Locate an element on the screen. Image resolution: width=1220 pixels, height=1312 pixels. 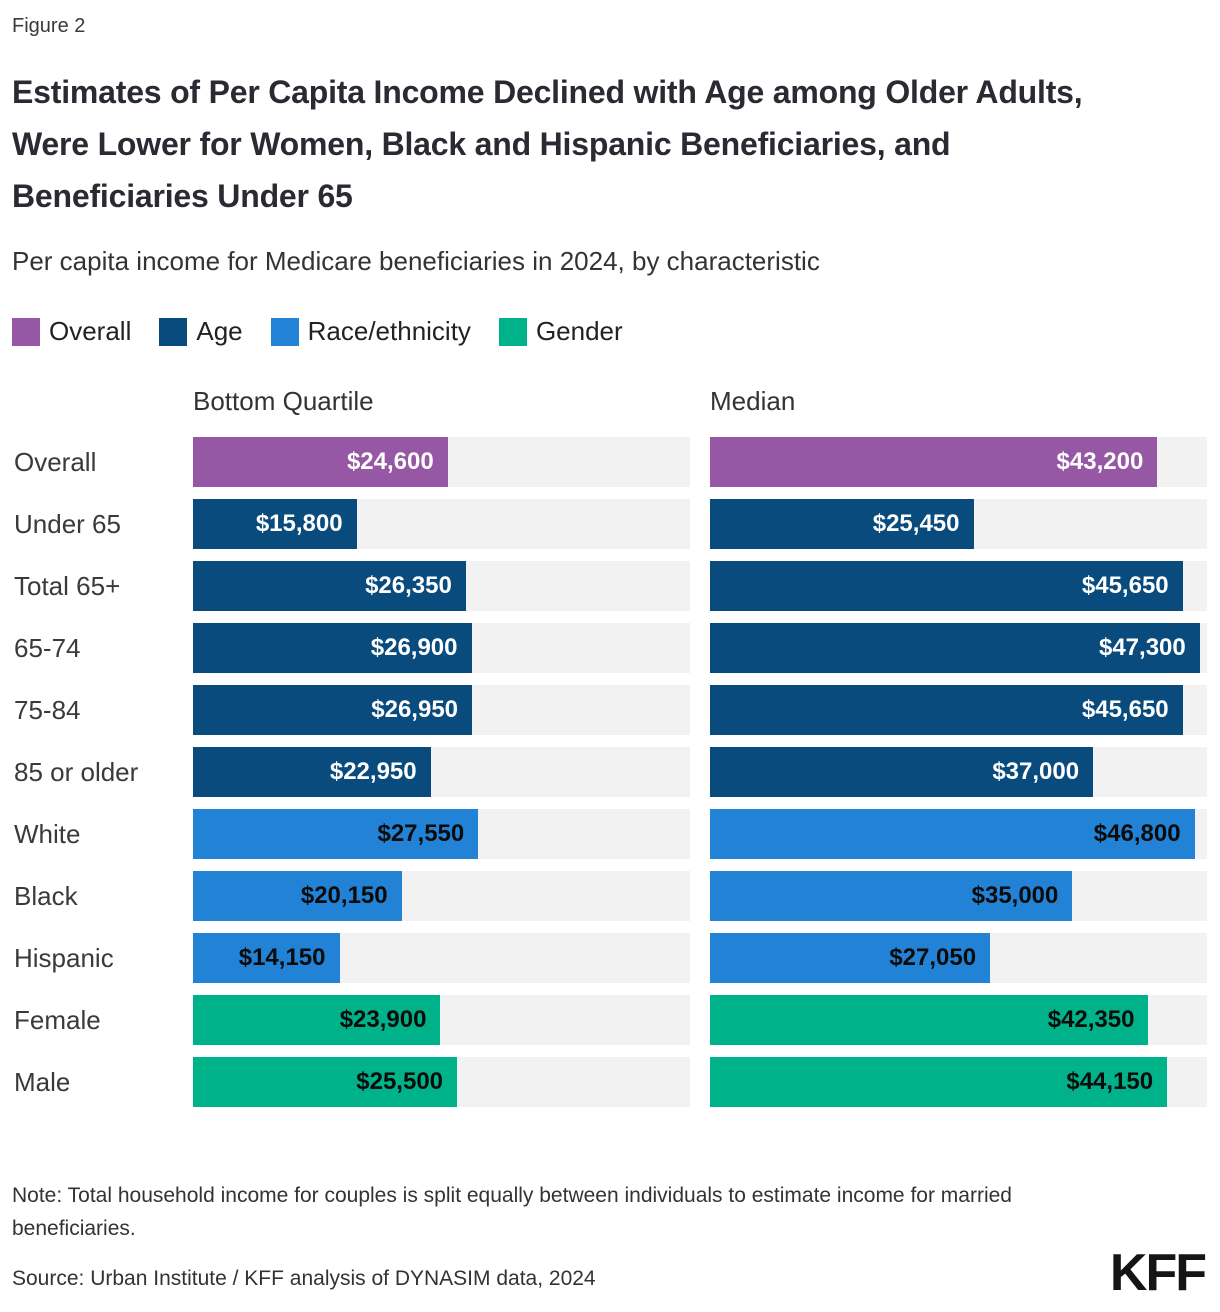
bar-value-label: $15,800 is located at coordinates (299, 523).